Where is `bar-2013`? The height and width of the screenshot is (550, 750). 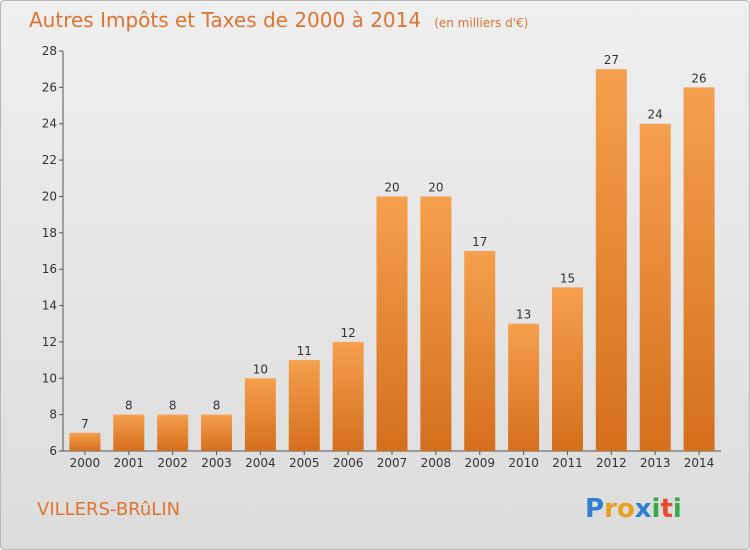
bar-2013 is located at coordinates (655, 287).